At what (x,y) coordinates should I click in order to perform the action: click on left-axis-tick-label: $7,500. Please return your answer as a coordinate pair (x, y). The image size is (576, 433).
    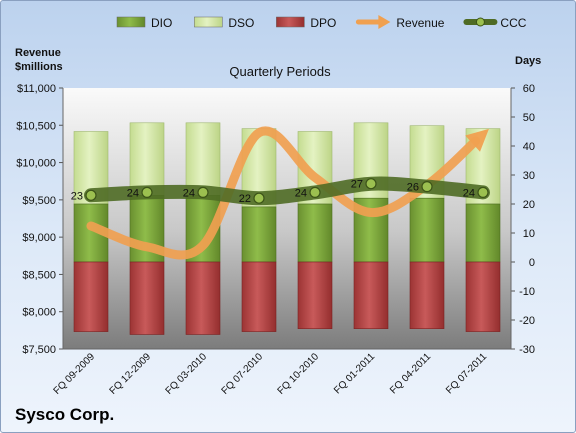
    Looking at the image, I should click on (39, 350).